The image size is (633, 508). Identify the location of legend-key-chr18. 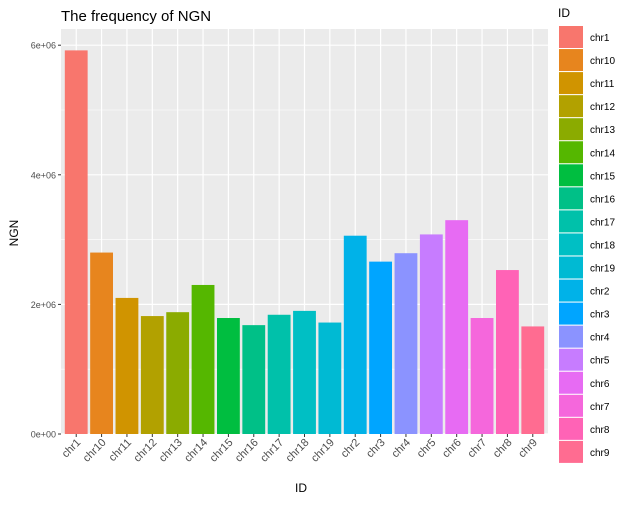
(571, 244).